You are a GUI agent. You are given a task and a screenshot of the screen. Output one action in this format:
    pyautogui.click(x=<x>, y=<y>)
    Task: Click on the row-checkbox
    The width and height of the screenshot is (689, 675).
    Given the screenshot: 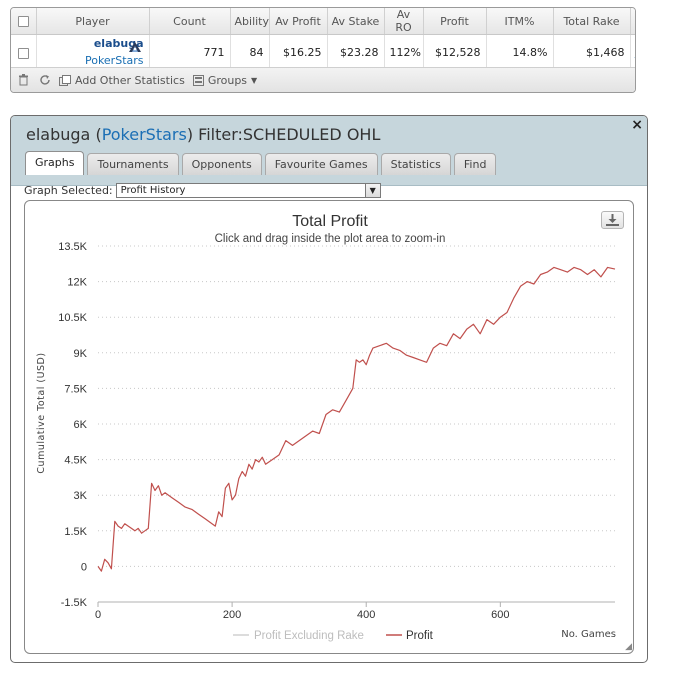 What is the action you would take?
    pyautogui.click(x=23, y=53)
    